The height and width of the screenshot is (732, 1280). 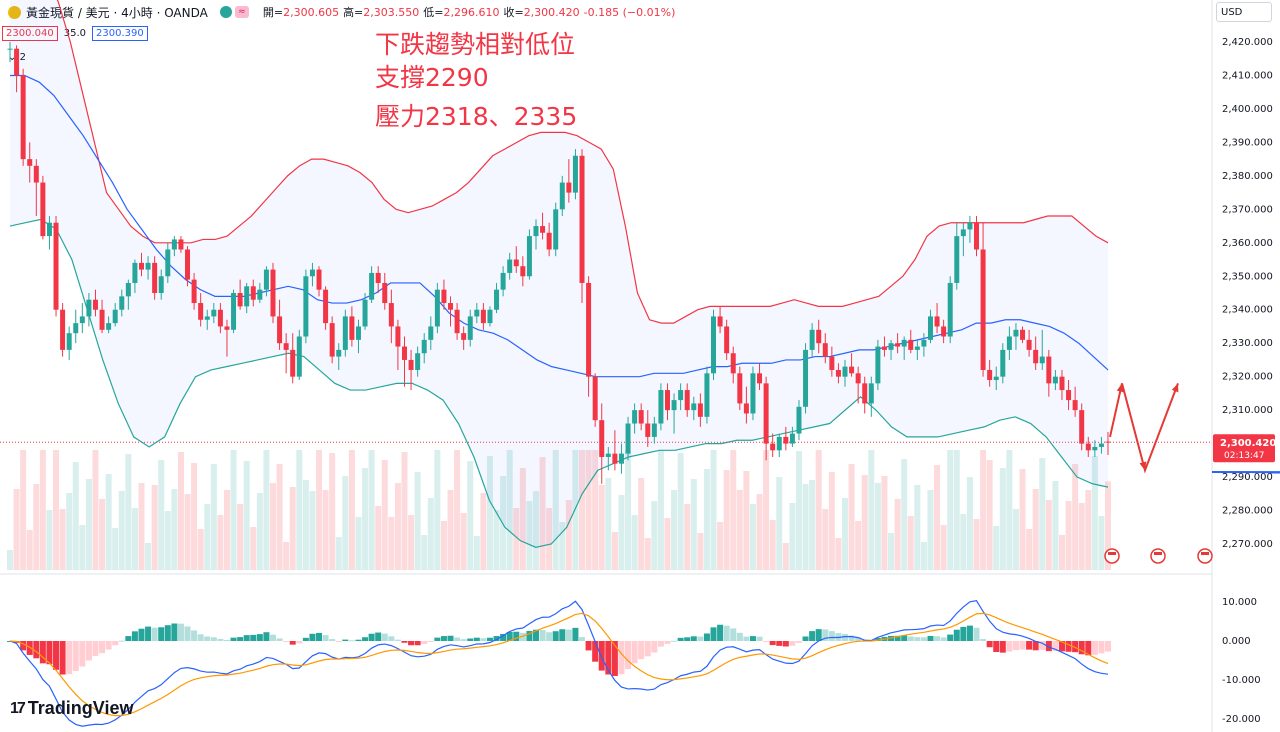 What do you see at coordinates (476, 116) in the screenshot?
I see `annotation-line3: 壓力2318、2335` at bounding box center [476, 116].